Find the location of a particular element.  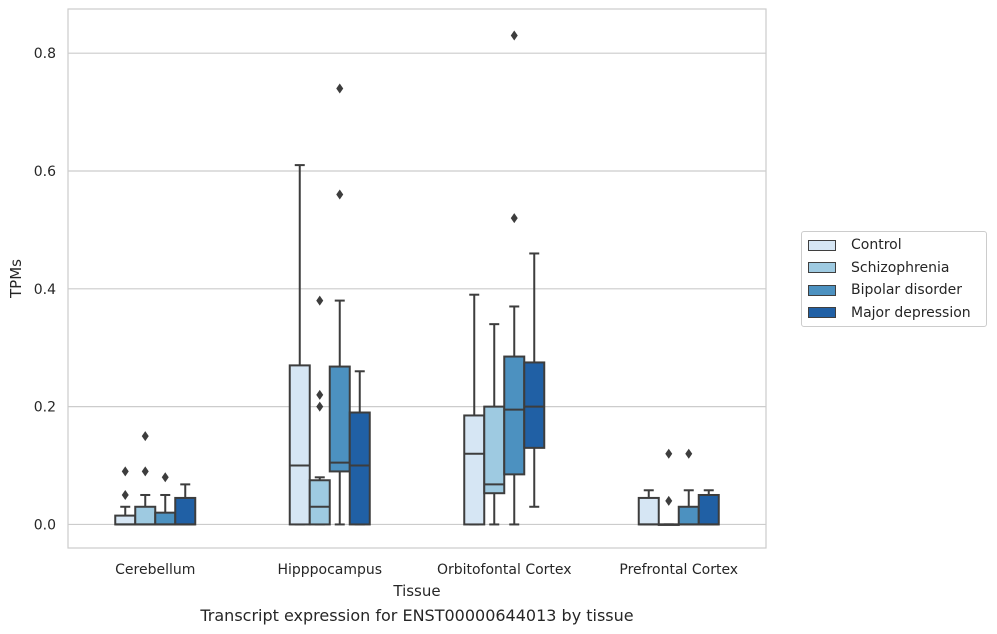

y-axis-label: TPMs is located at coordinates (16, 279).